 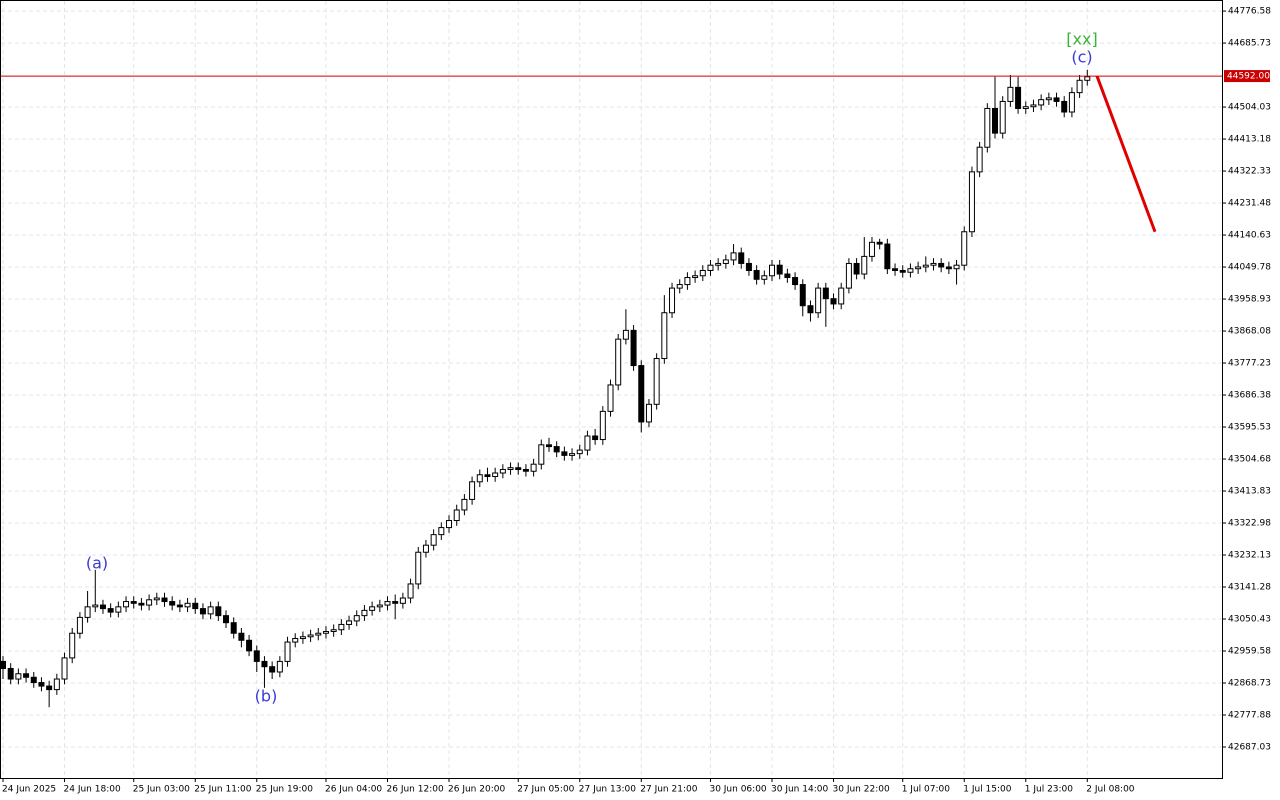 What do you see at coordinates (222, 790) in the screenshot?
I see `x-tick-label: 25 Jun 11:00` at bounding box center [222, 790].